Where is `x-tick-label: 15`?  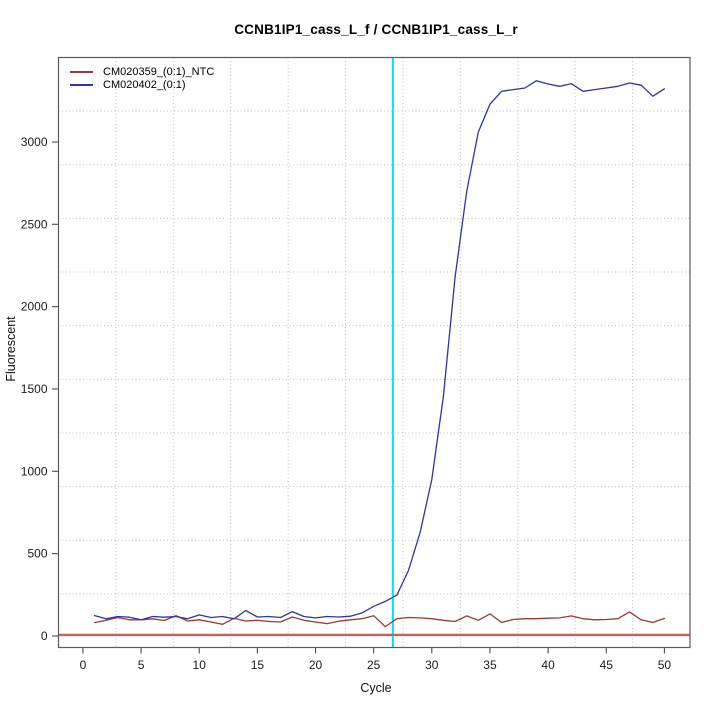
x-tick-label: 15 is located at coordinates (258, 665).